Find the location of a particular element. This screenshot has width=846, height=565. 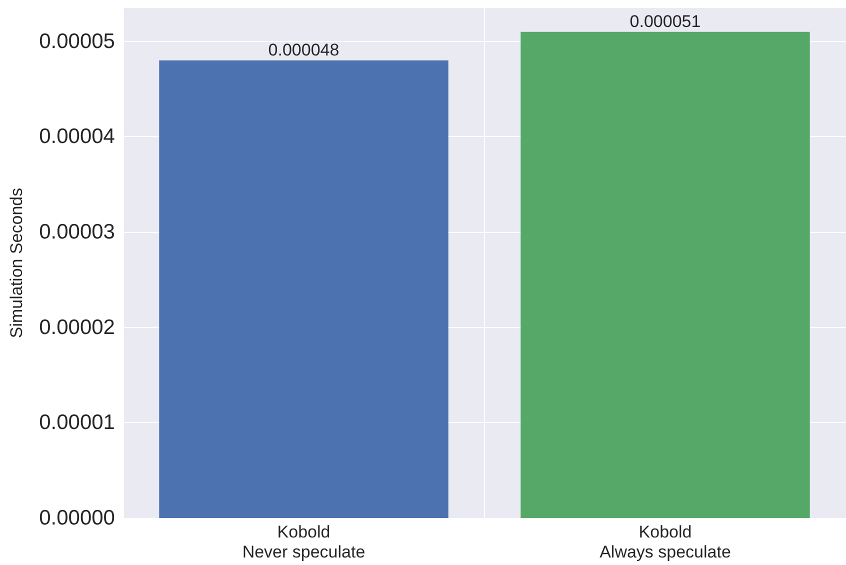

y-axis-title: Simulation Seconds is located at coordinates (16, 263).